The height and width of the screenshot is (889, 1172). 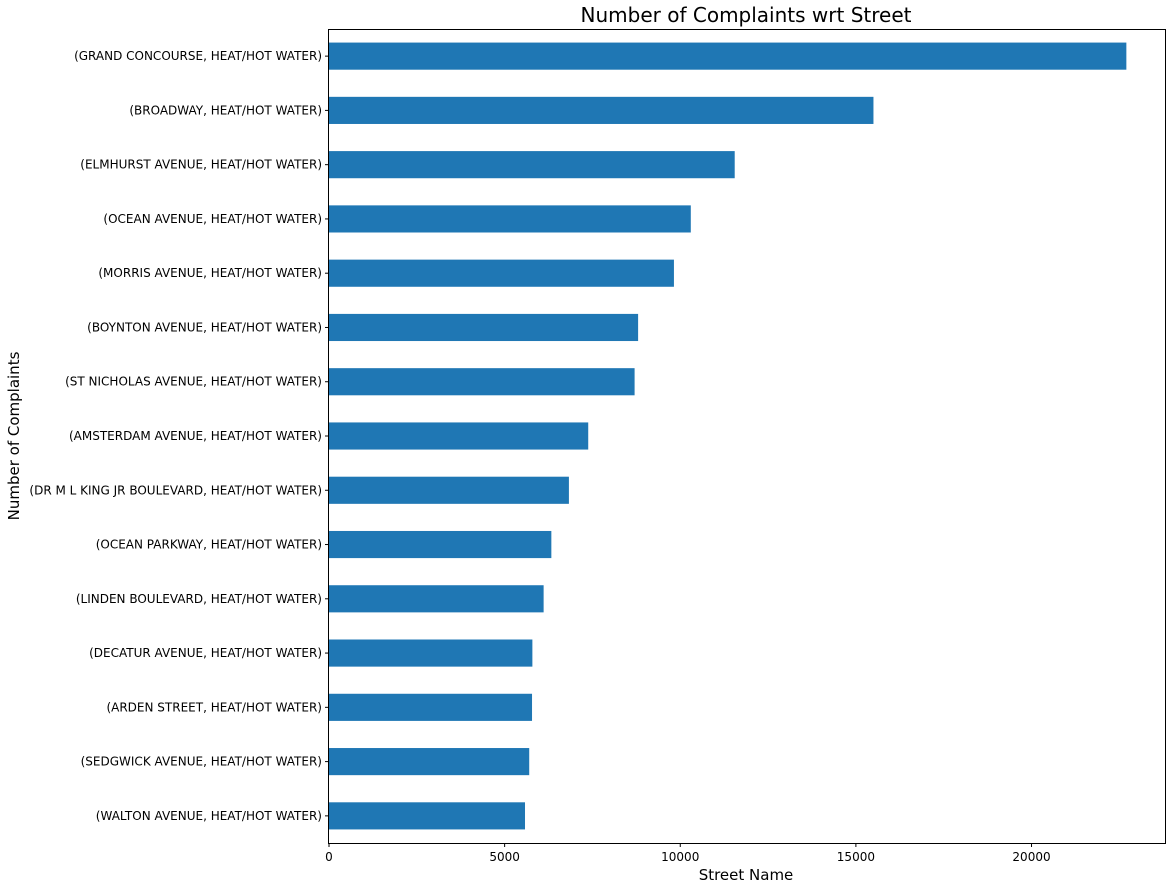 What do you see at coordinates (212, 219) in the screenshot?
I see `category-label: (OCEAN AVENUE, HEAT/HOT WATER)` at bounding box center [212, 219].